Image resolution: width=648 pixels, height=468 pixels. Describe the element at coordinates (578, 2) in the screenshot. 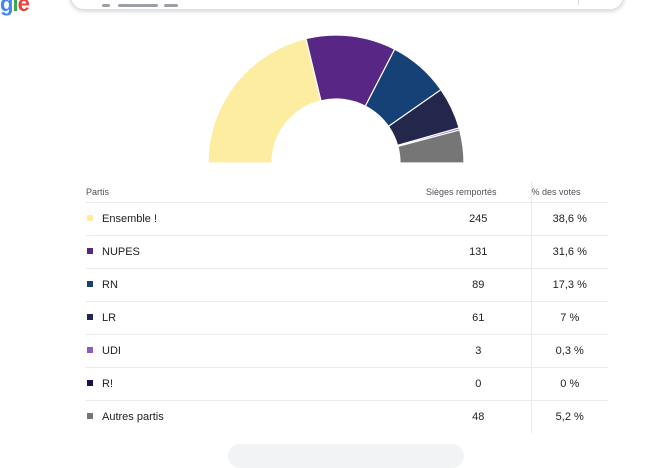

I see `search-divider` at that location.